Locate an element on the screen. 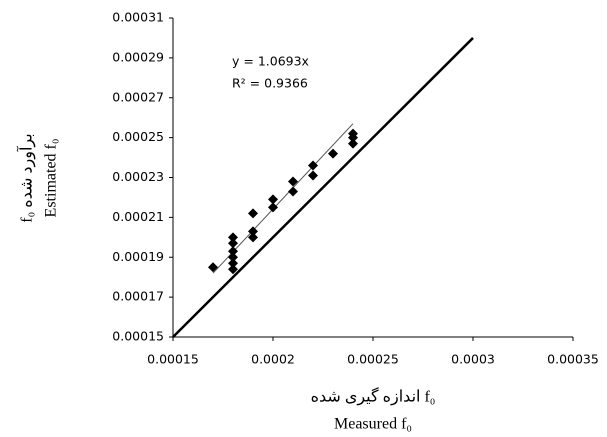  x-tick-label: 0.00015 is located at coordinates (173, 359).